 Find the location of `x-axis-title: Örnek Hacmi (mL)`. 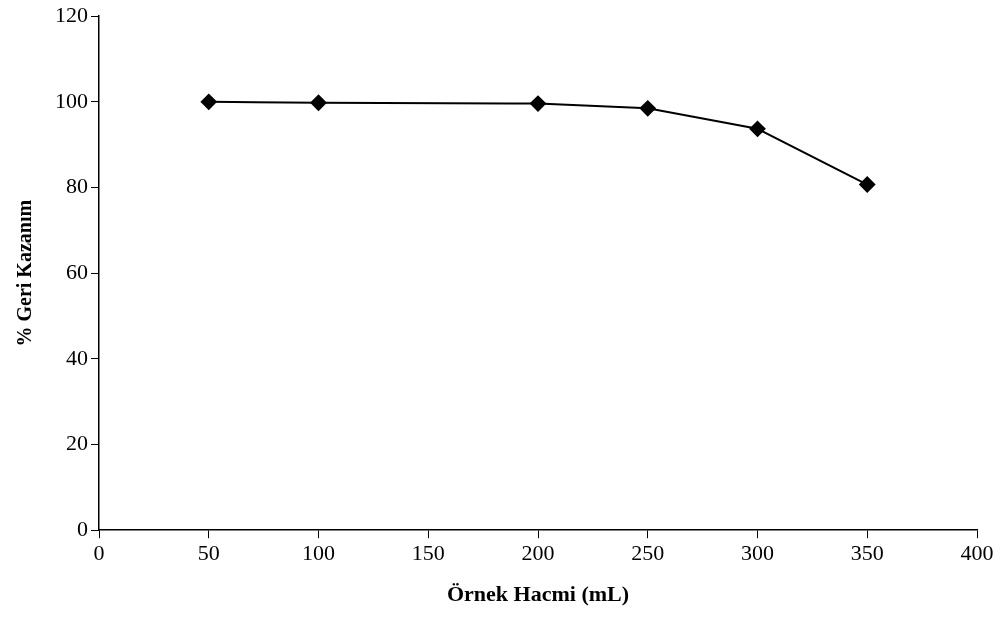

x-axis-title: Örnek Hacmi (mL) is located at coordinates (538, 594).